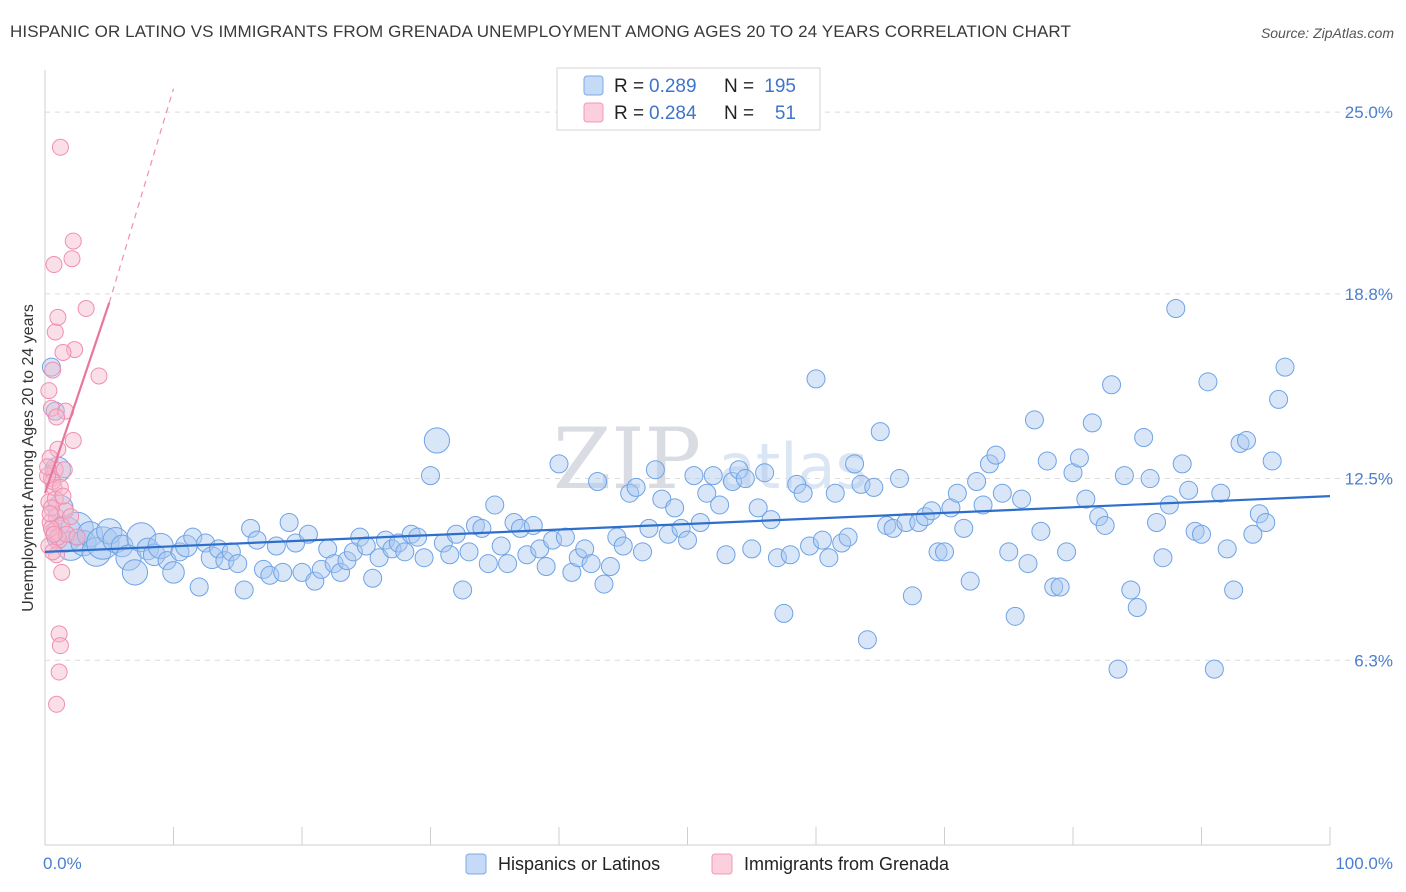 This screenshot has height=892, width=1406. I want to click on x-tick-label-max: 100.0%, so click(1364, 863).